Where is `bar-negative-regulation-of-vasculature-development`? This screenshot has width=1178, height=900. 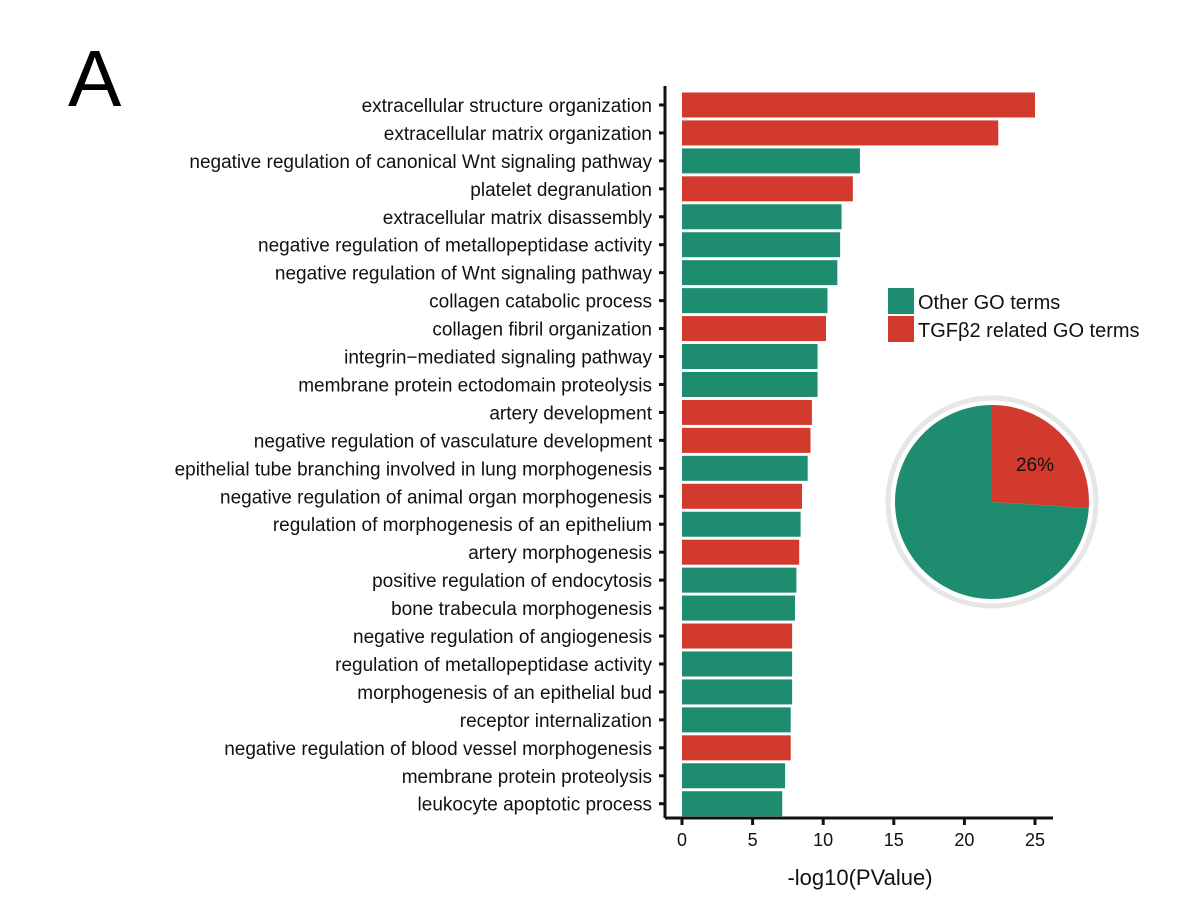
bar-negative-regulation-of-vasculature-development is located at coordinates (746, 440).